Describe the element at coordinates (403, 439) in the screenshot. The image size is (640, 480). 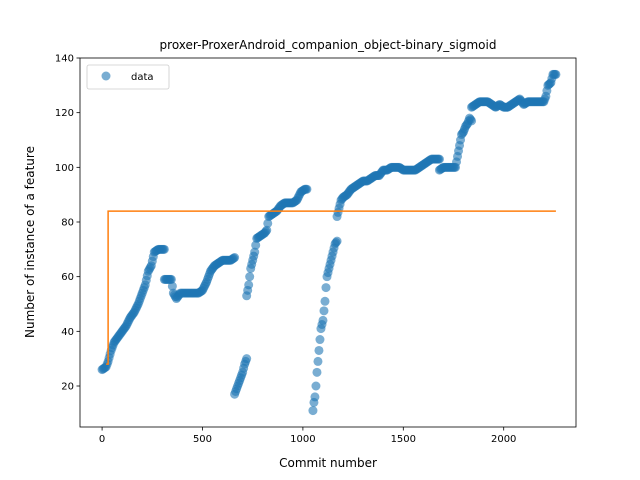
I see `x-tick-label: 1500` at that location.